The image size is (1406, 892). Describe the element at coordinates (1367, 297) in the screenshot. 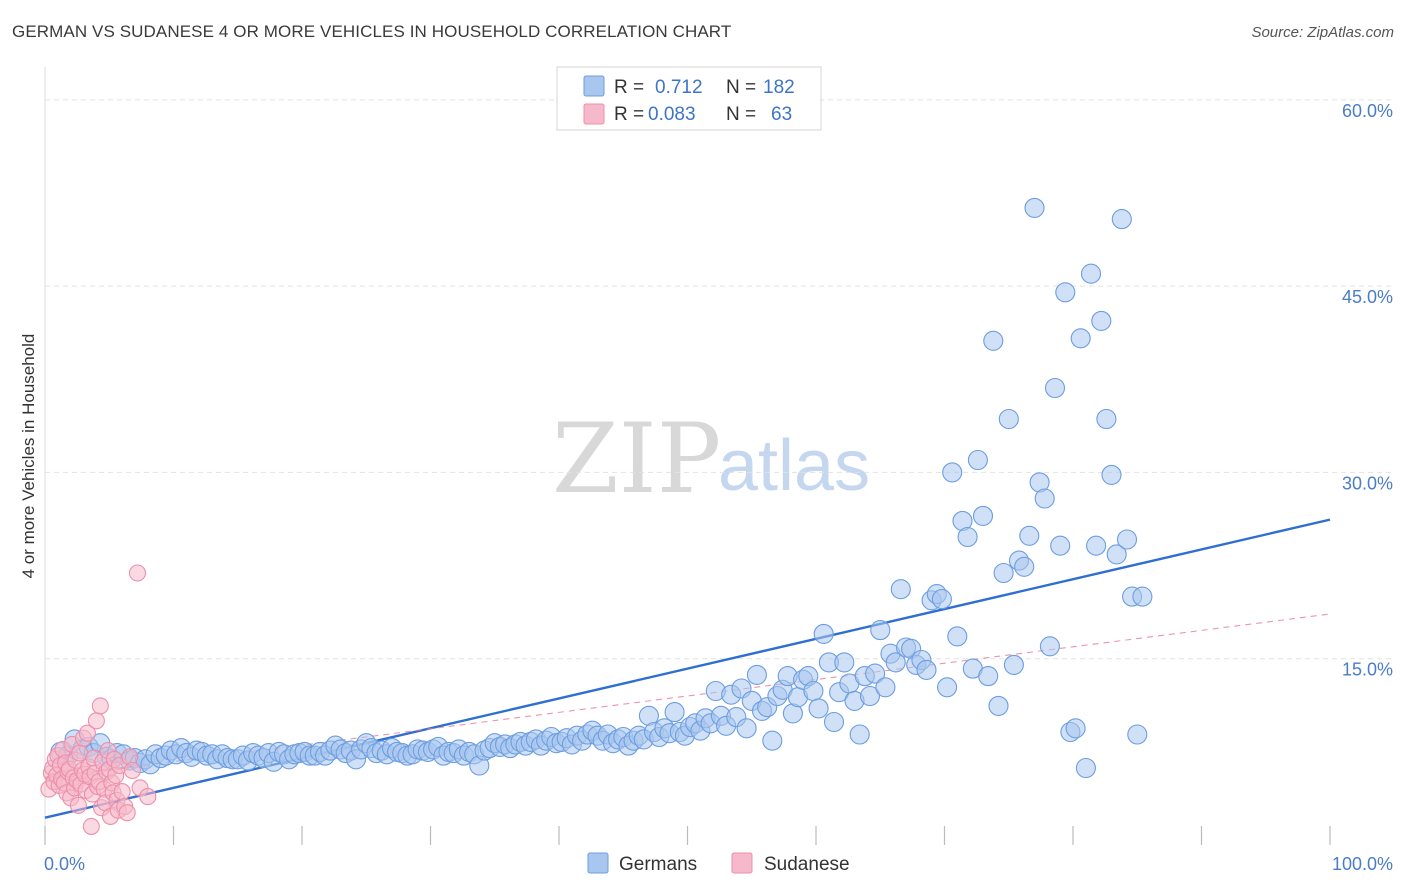

I see `y-tick-label: 45.0%` at that location.